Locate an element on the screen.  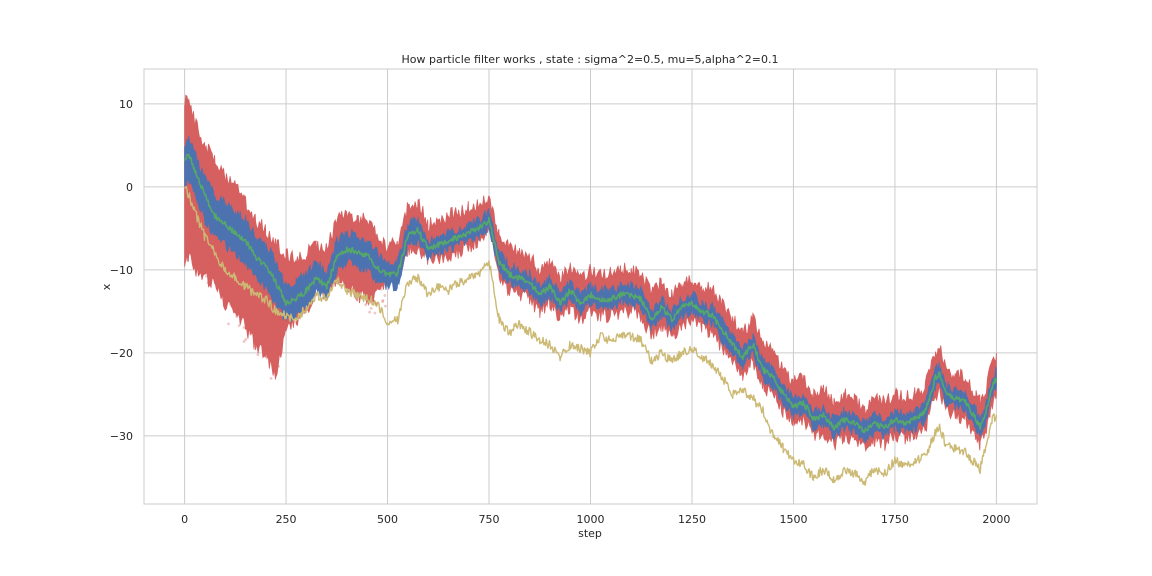
x-tick-label-6: 1500 is located at coordinates (793, 519).